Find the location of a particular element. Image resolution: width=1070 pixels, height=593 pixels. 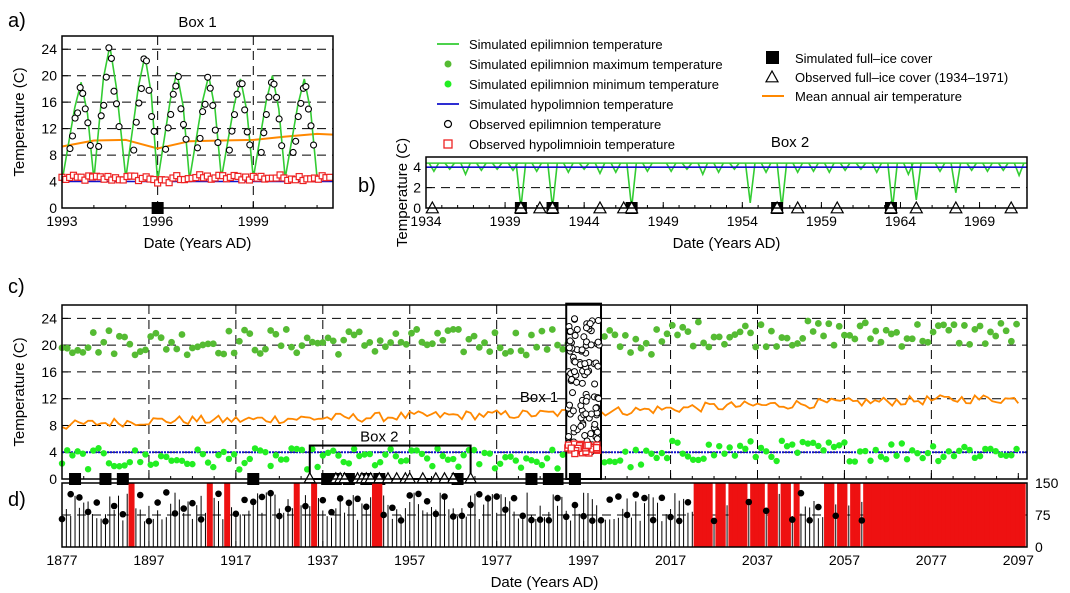

panel-b-xtick-label: 1939 is located at coordinates (505, 221).